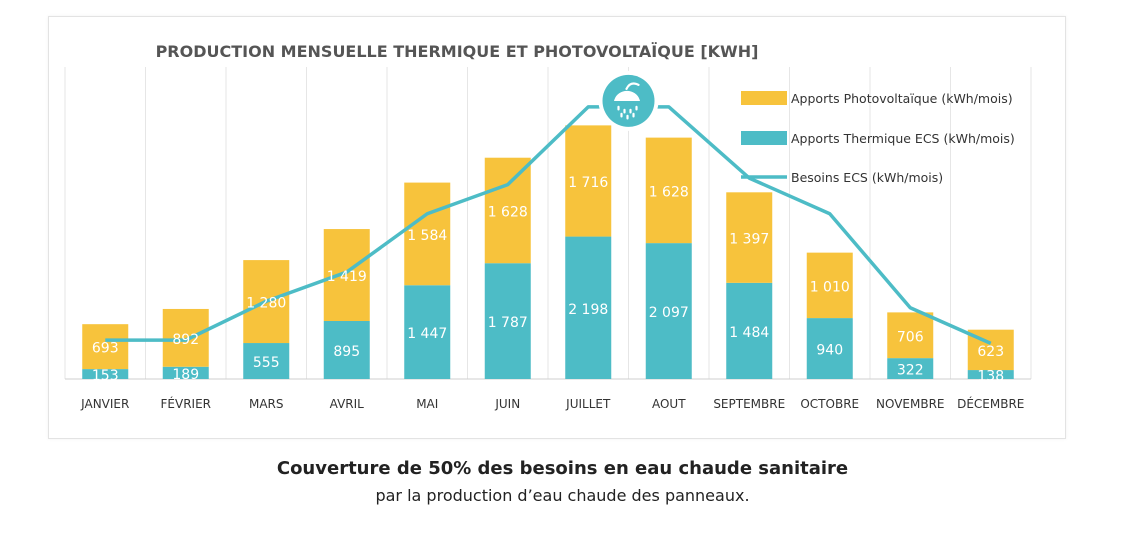 This screenshot has width=1125, height=543. I want to click on data-label-photovoltaique: 892, so click(185, 340).